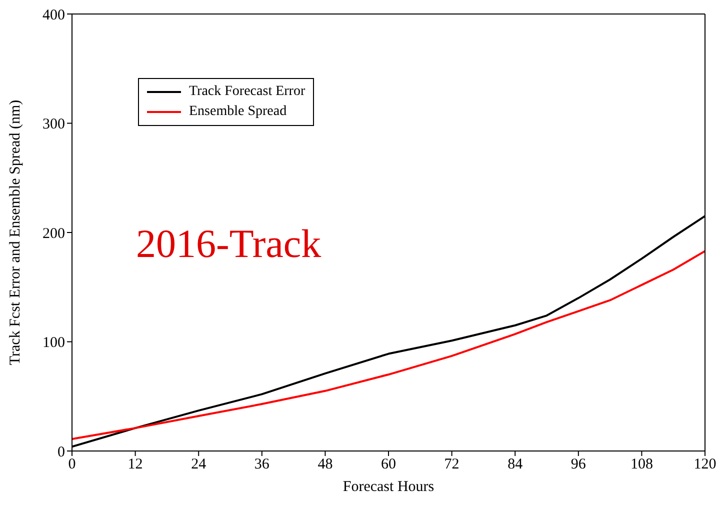 The image size is (728, 507). I want to click on x-tick-label: 96, so click(578, 464).